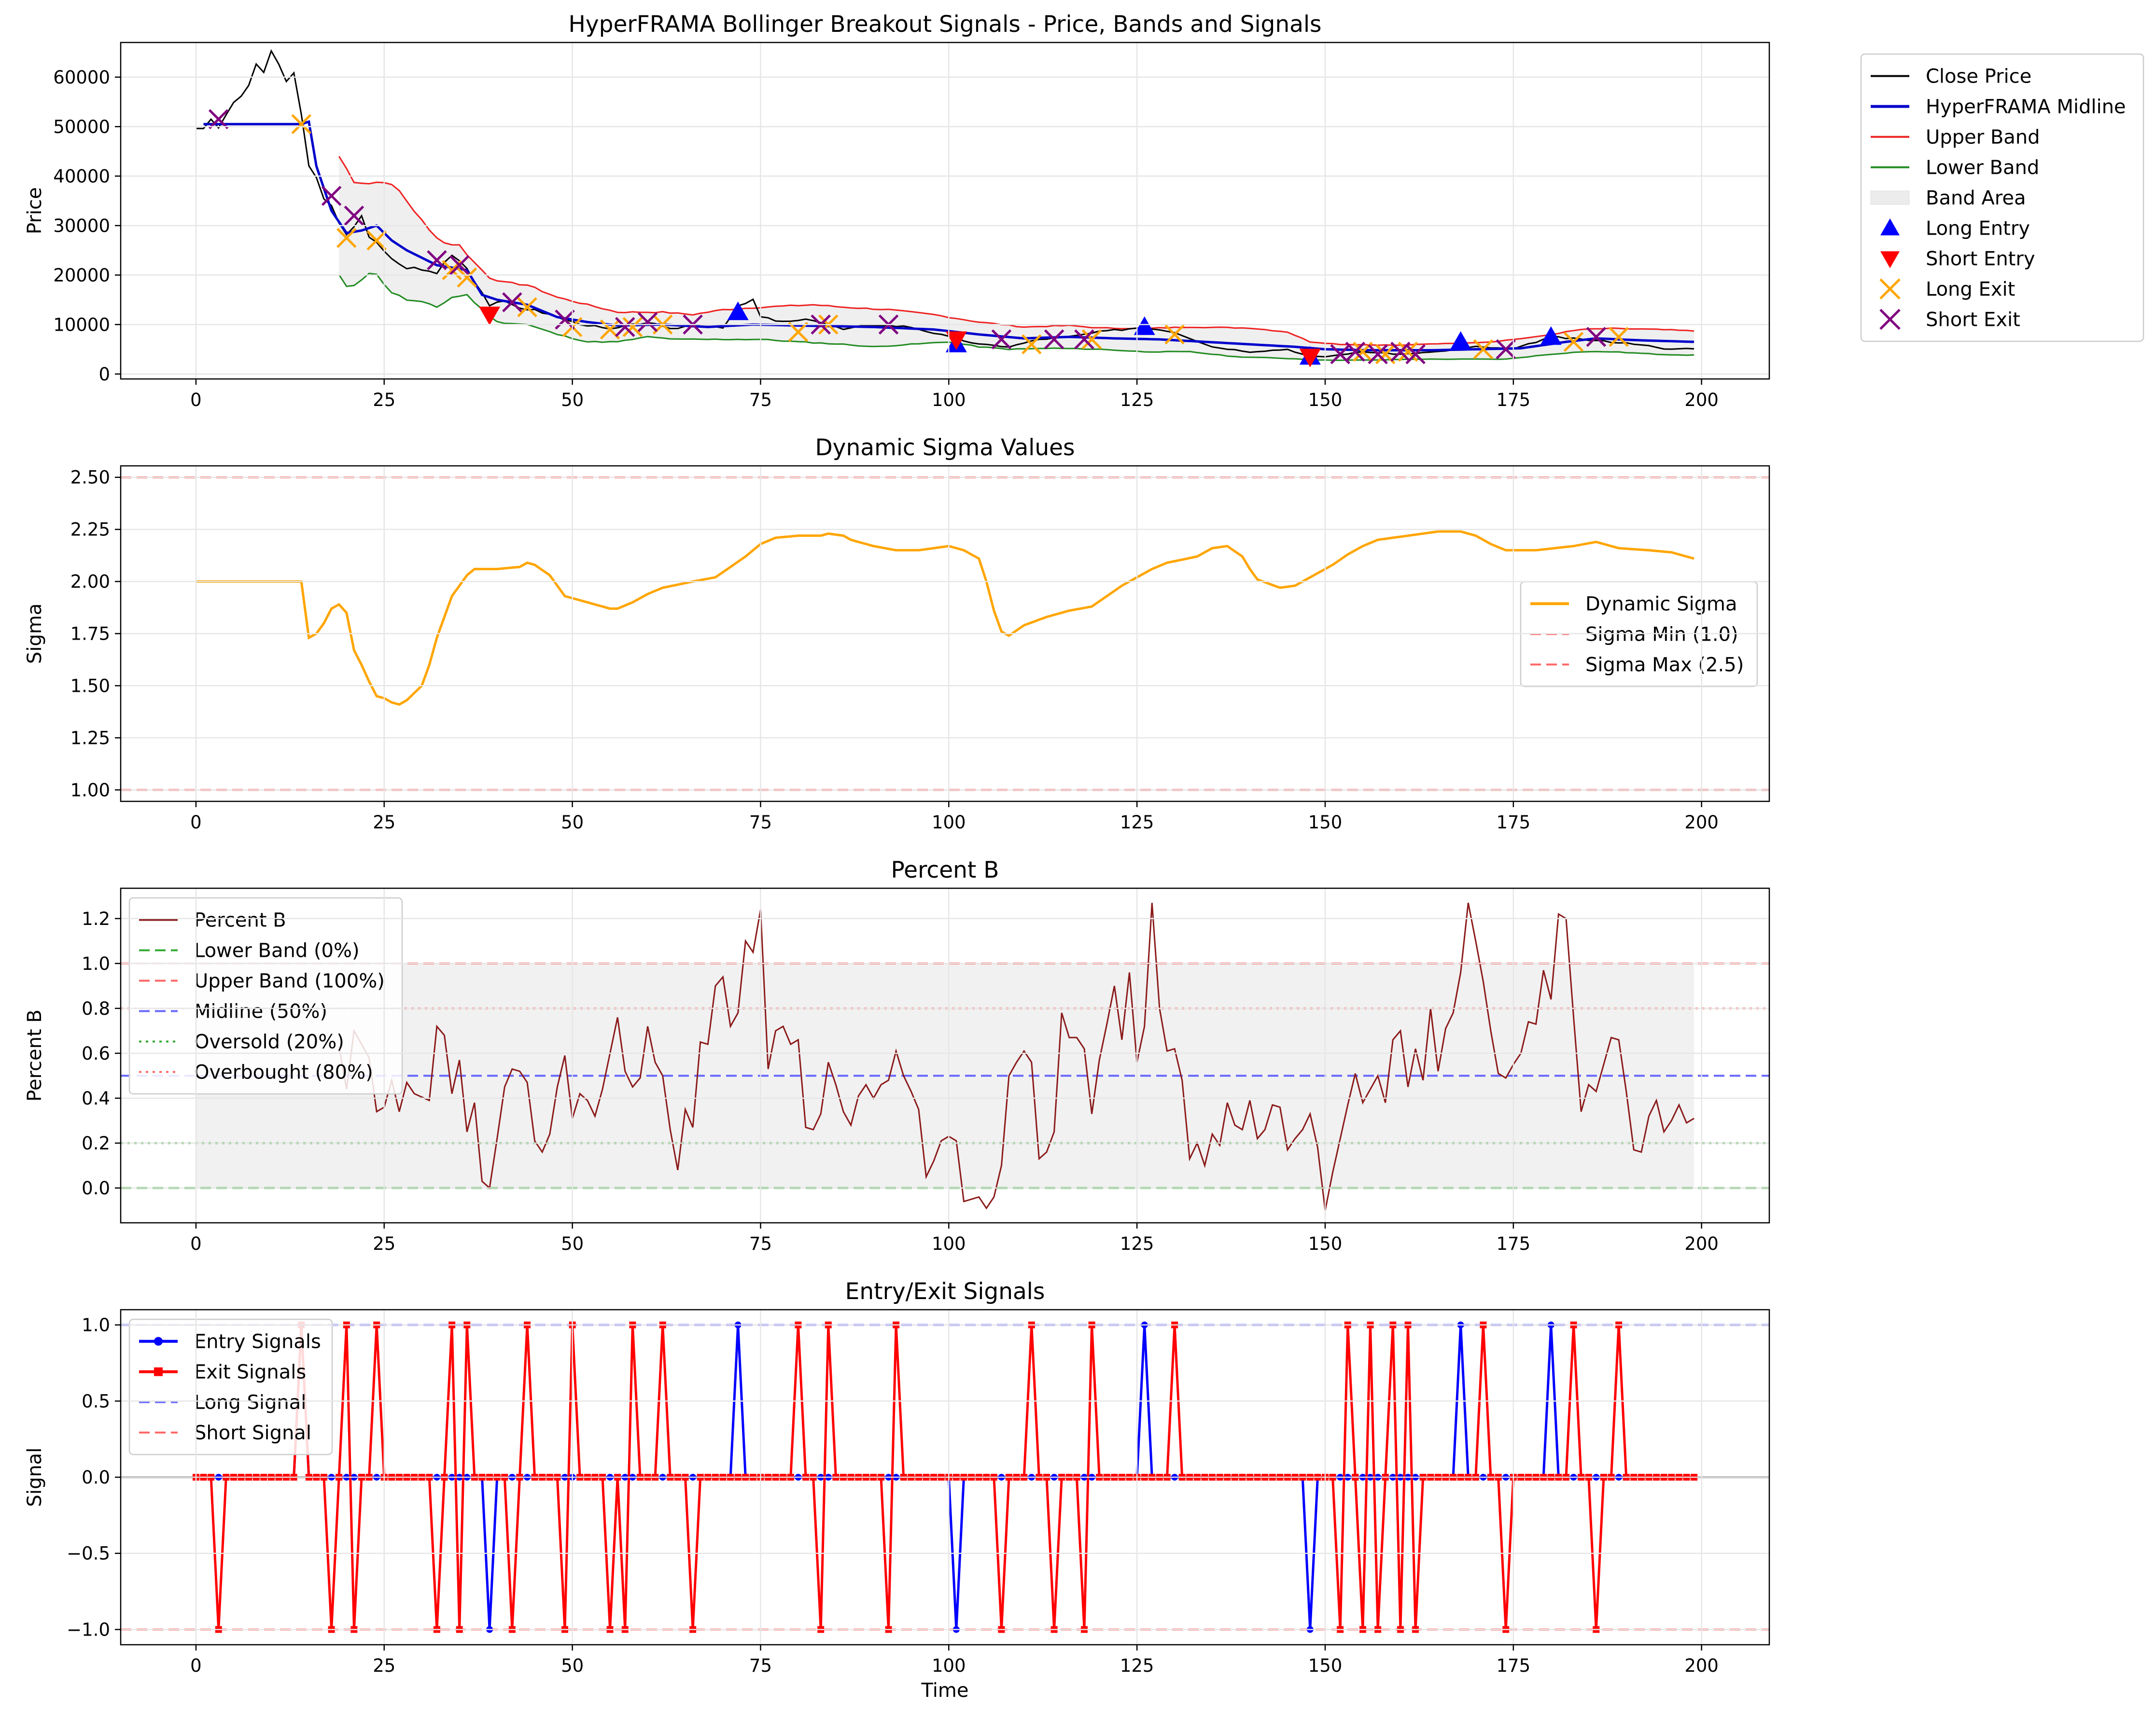 This screenshot has width=2156, height=1721. I want to click on signals-y-tick-label-0: −1.0, so click(89, 1629).